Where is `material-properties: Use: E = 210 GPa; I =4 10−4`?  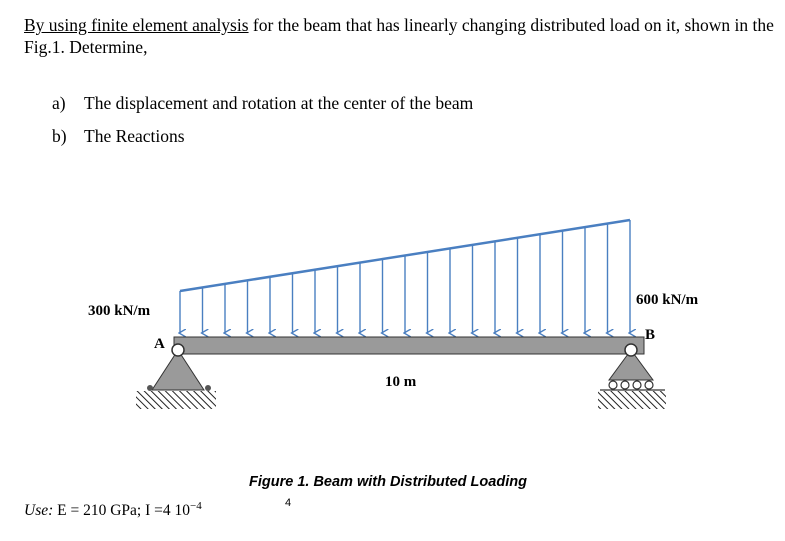 material-properties: Use: E = 210 GPa; I =4 10−4 is located at coordinates (113, 510).